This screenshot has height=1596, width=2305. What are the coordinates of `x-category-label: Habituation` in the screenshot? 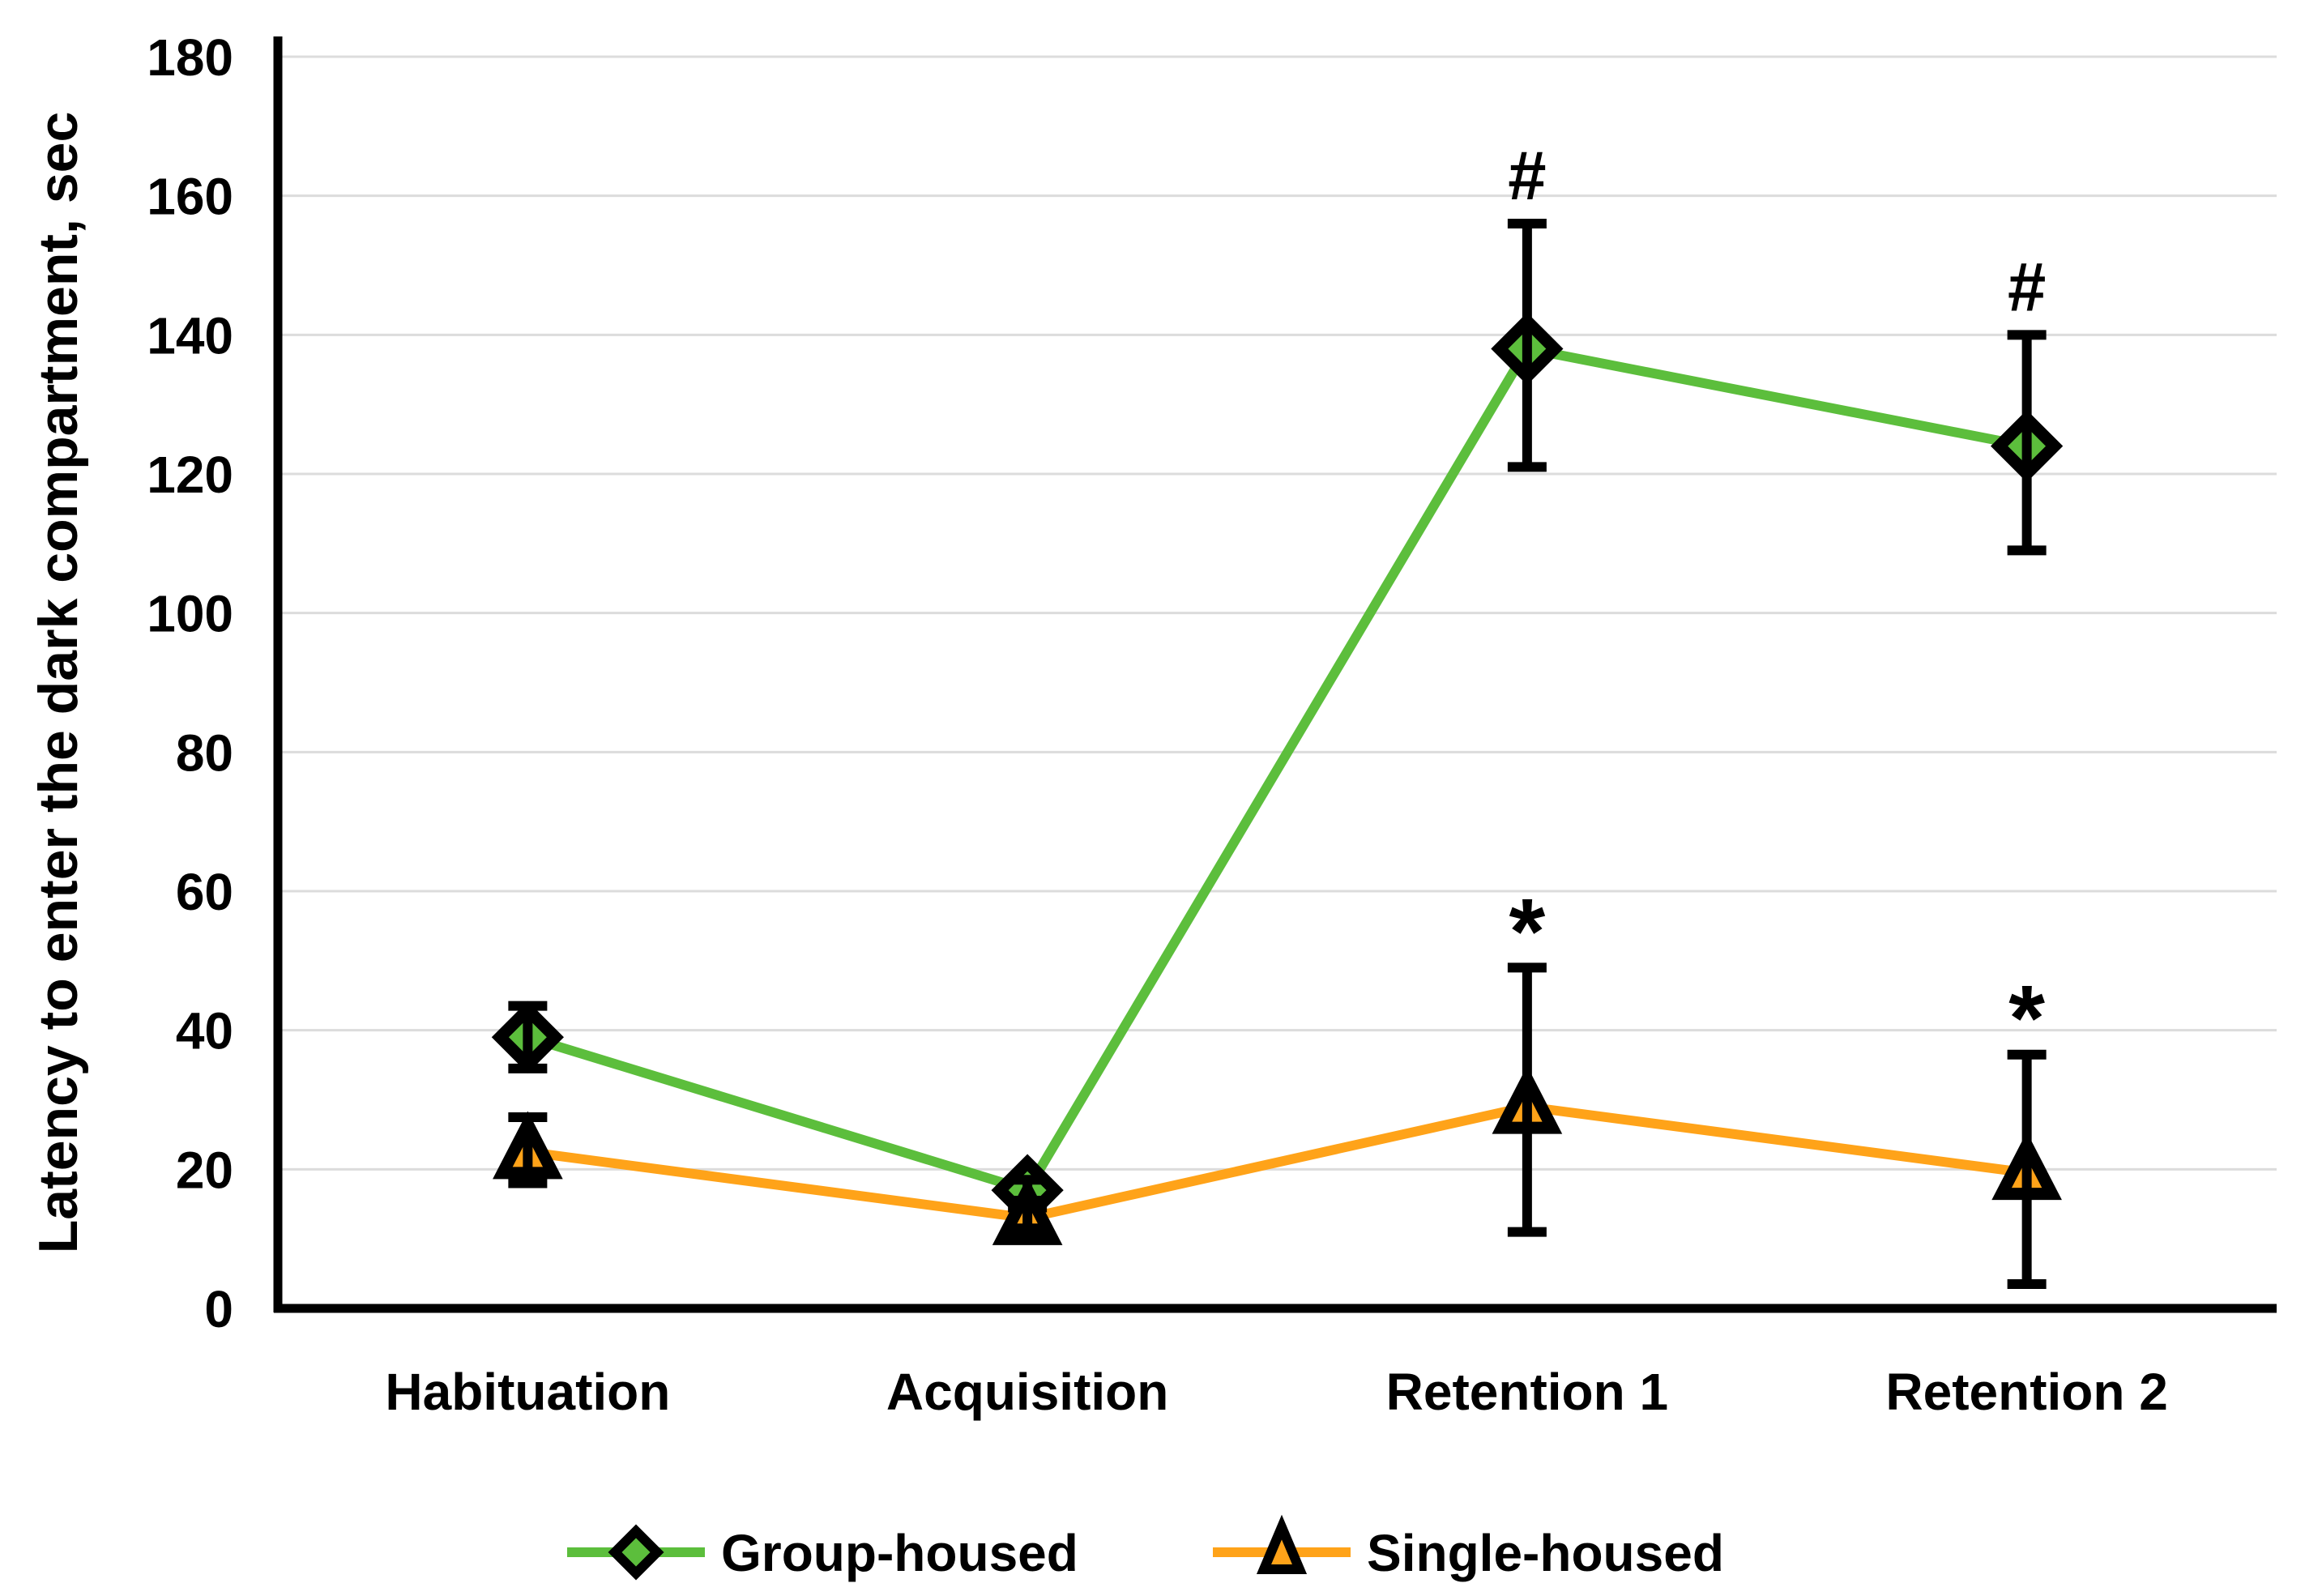 It's located at (528, 1392).